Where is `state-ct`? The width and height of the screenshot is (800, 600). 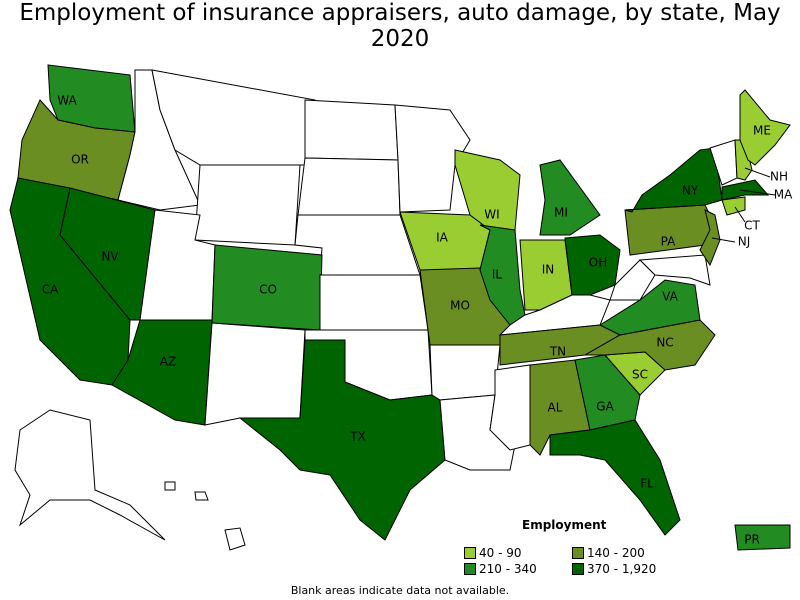
state-ct is located at coordinates (733, 206).